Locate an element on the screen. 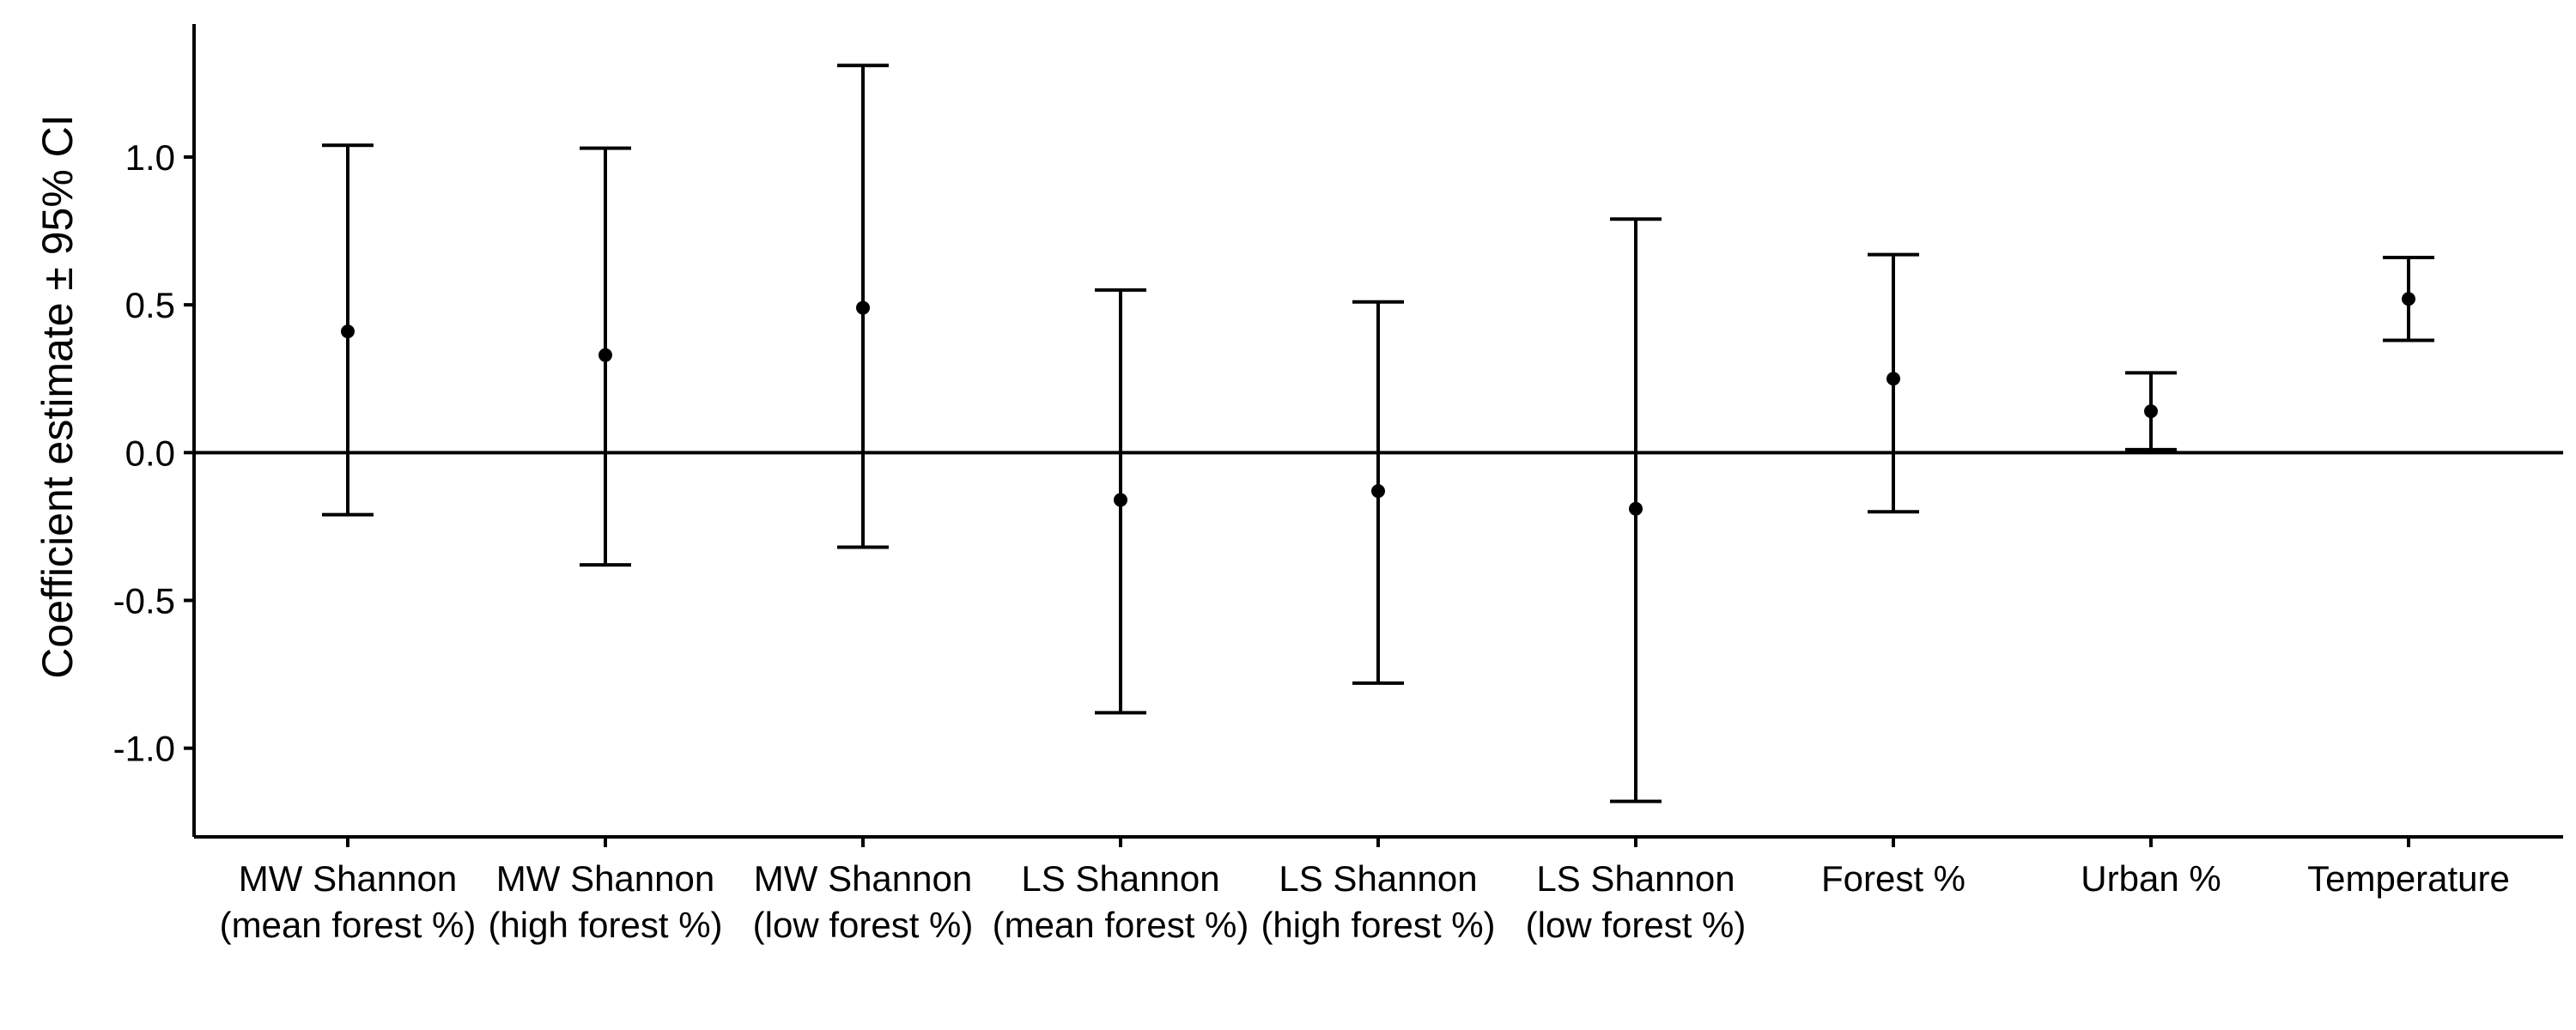 The image size is (2576, 1030). x-category-label: Temperature is located at coordinates (2408, 878).